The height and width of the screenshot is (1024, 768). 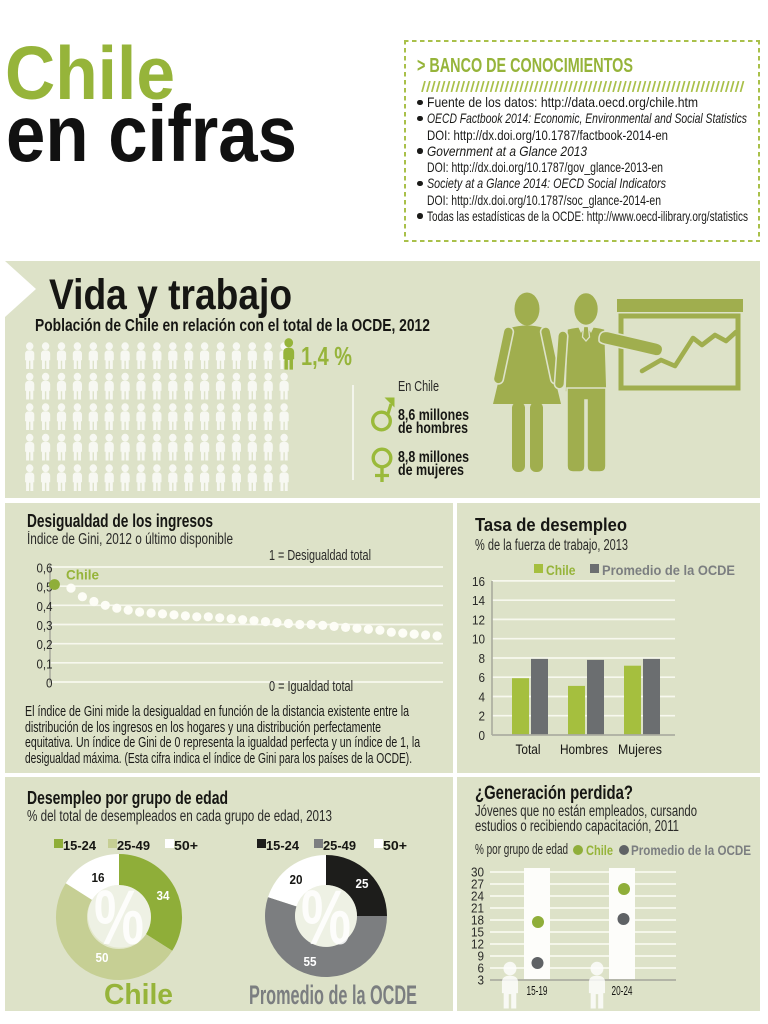 What do you see at coordinates (477, 884) in the screenshot?
I see `svg-text: 27` at bounding box center [477, 884].